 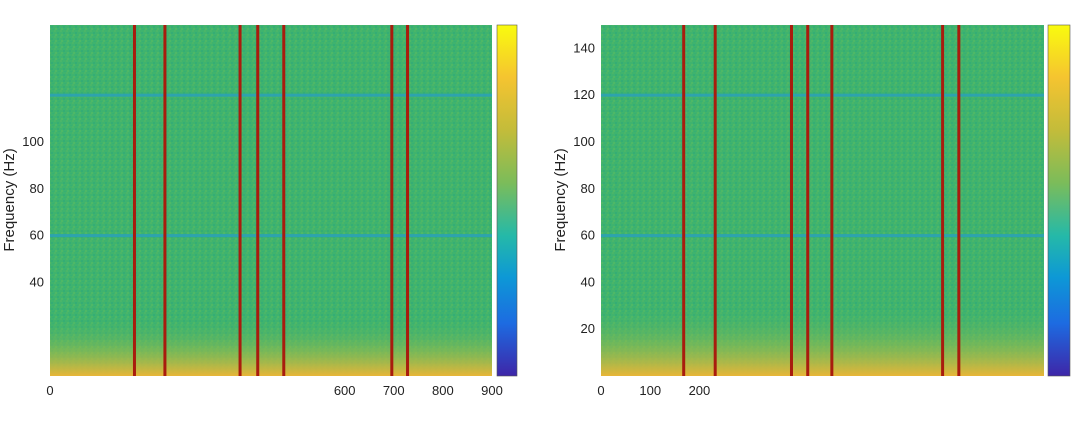 I want to click on x-tick-label: 900, so click(x=492, y=390).